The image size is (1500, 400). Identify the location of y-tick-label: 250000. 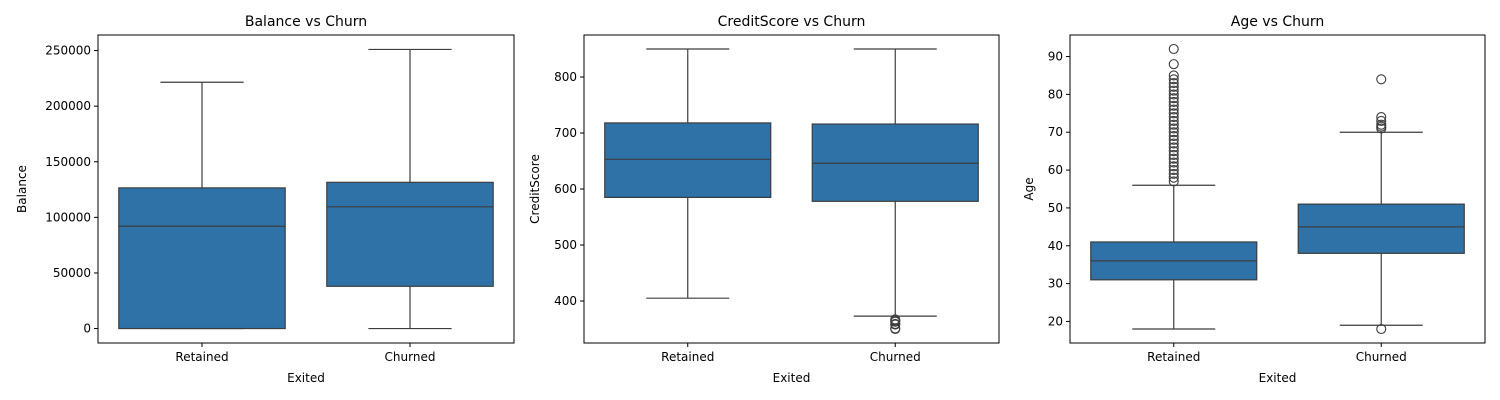
(68, 51).